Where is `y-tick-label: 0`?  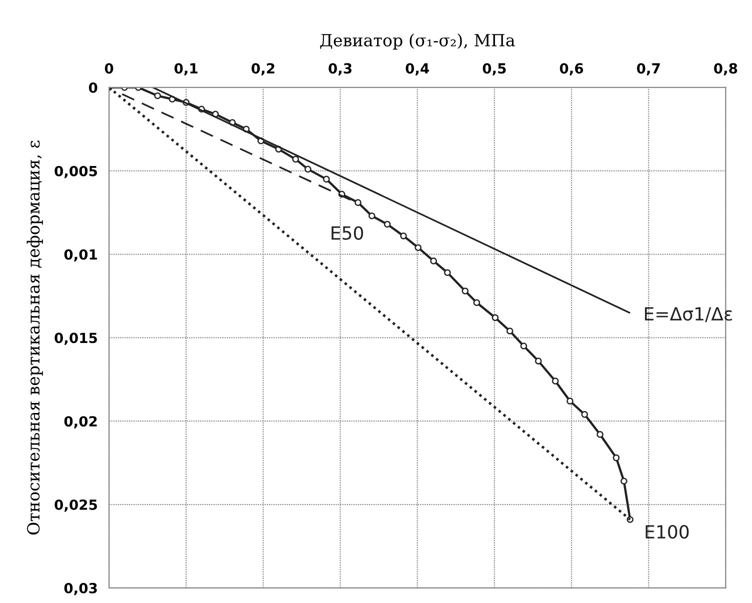
y-tick-label: 0 is located at coordinates (93, 87).